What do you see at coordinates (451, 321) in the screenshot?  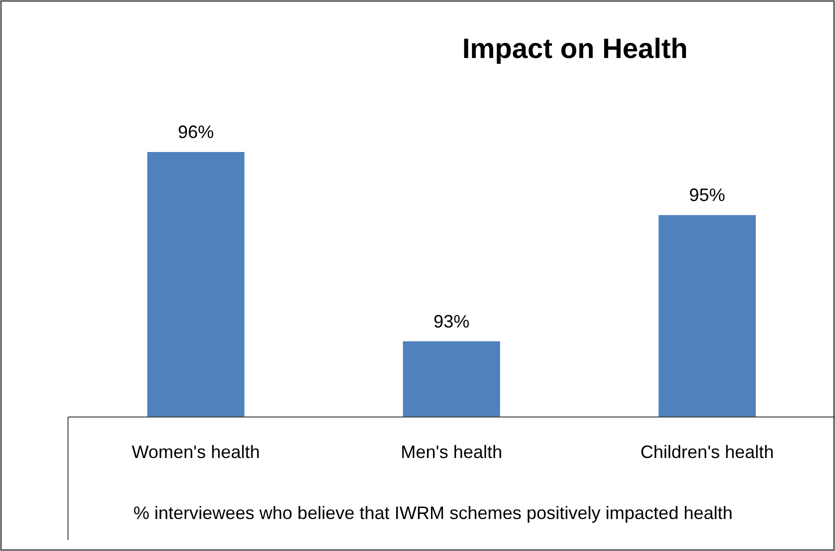 I see `data-label: 93%` at bounding box center [451, 321].